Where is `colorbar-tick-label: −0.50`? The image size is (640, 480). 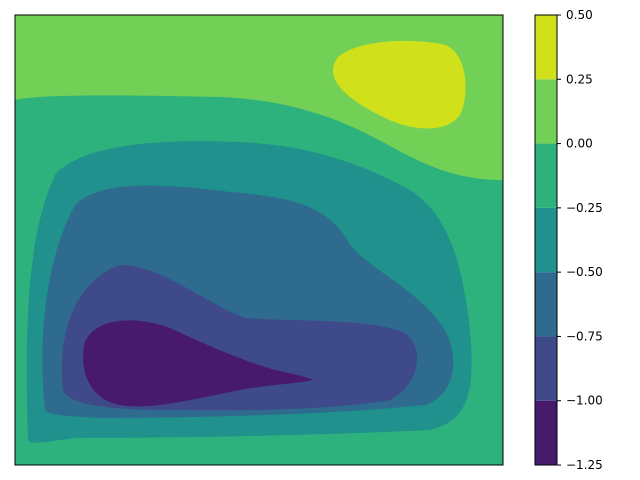
colorbar-tick-label: −0.50 is located at coordinates (584, 272).